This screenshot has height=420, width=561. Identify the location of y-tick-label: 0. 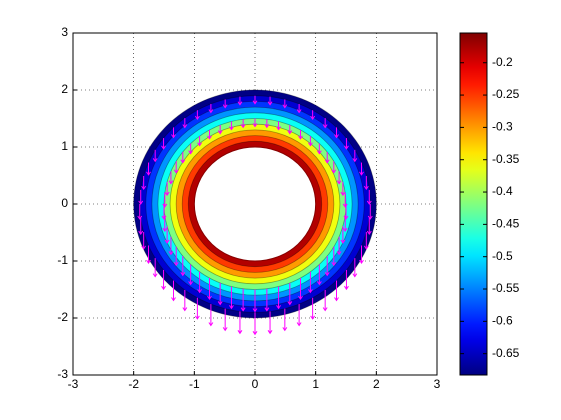
(64, 203).